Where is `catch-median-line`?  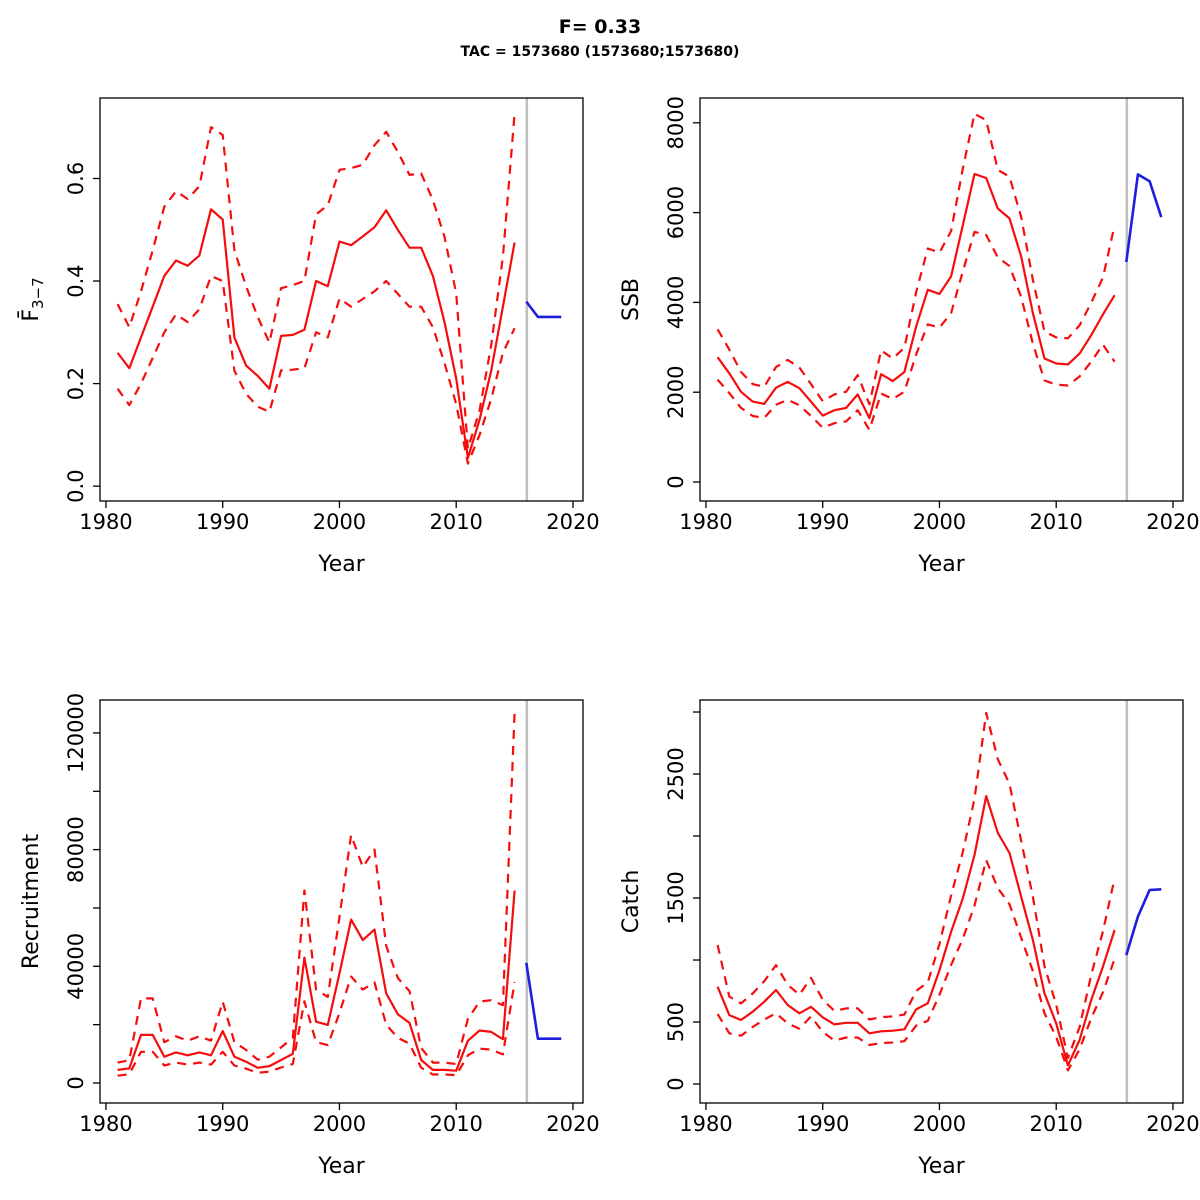
catch-median-line is located at coordinates (916, 930).